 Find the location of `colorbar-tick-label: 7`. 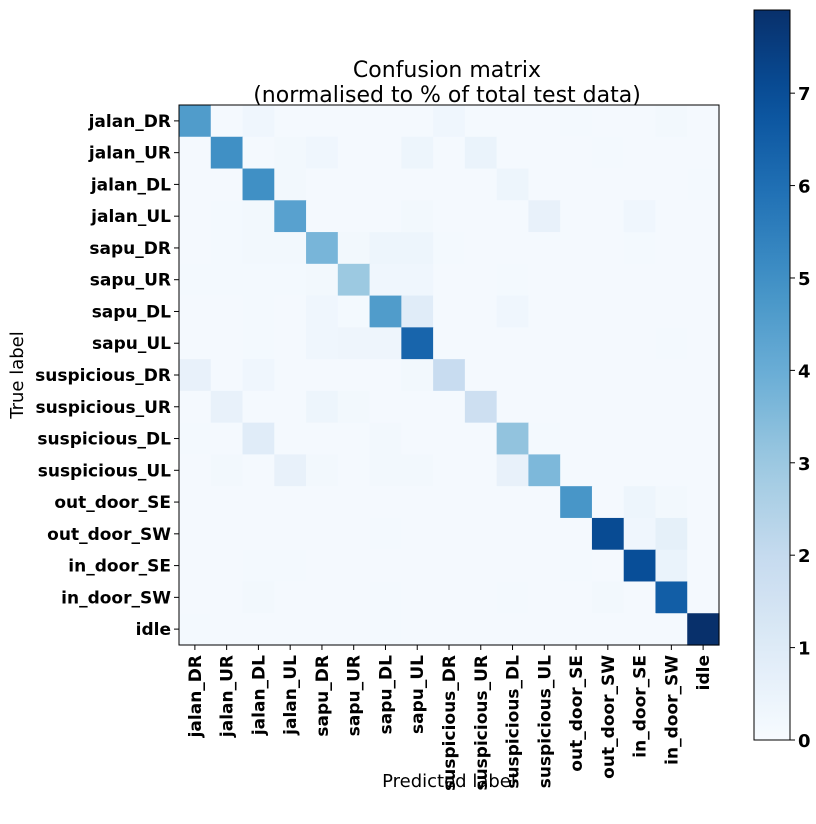

colorbar-tick-label: 7 is located at coordinates (804, 94).